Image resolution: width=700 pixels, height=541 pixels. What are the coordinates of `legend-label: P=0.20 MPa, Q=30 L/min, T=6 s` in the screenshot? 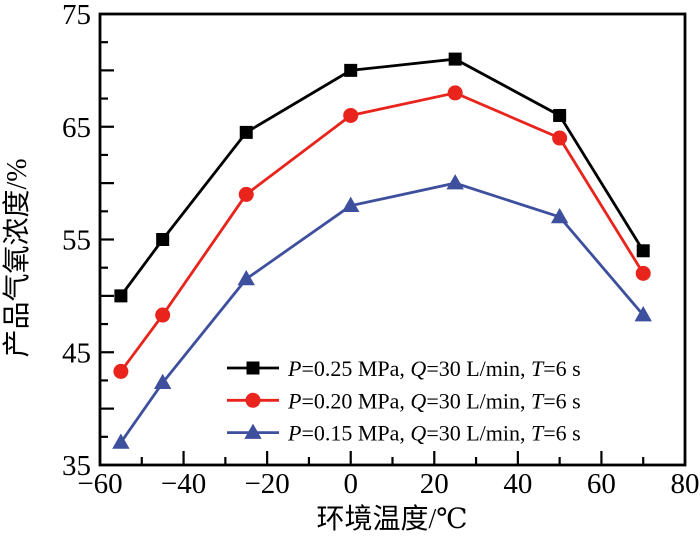 It's located at (434, 400).